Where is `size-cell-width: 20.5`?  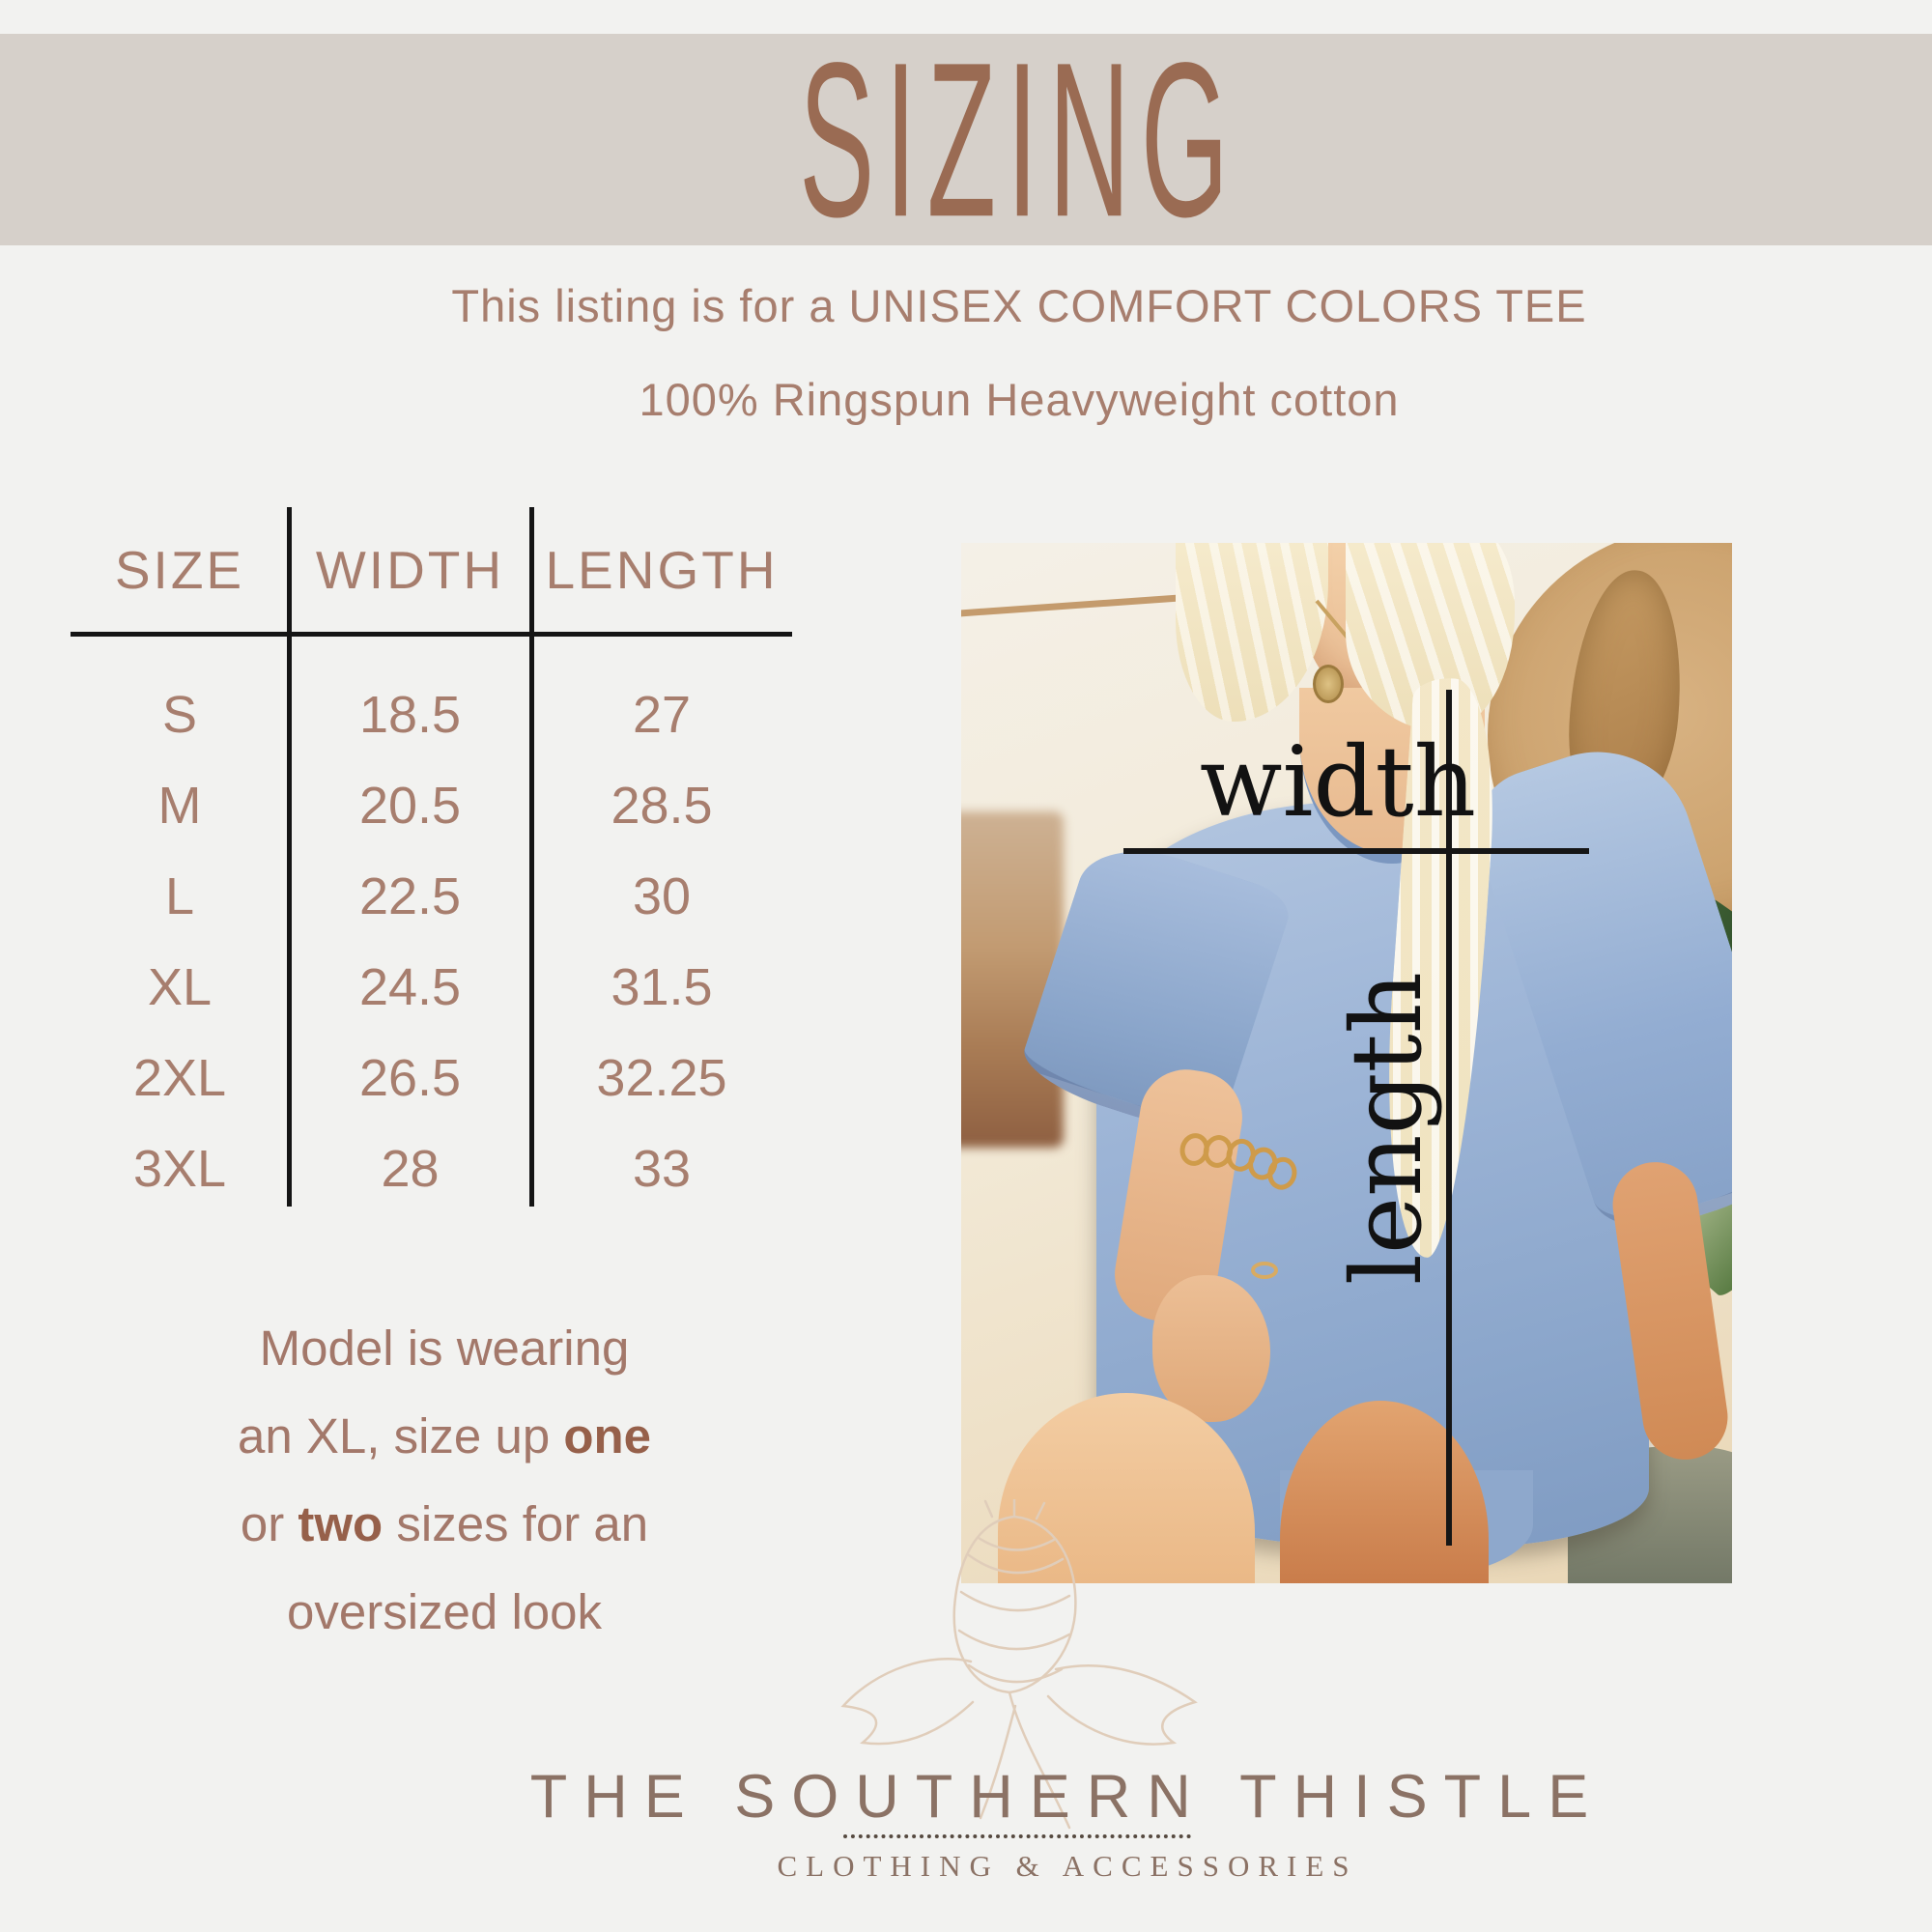 size-cell-width: 20.5 is located at coordinates (410, 806).